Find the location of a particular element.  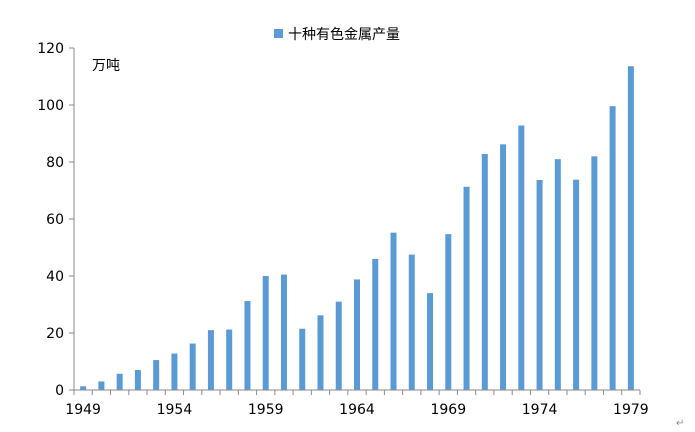

x-tick-label: 1949 is located at coordinates (83, 410).